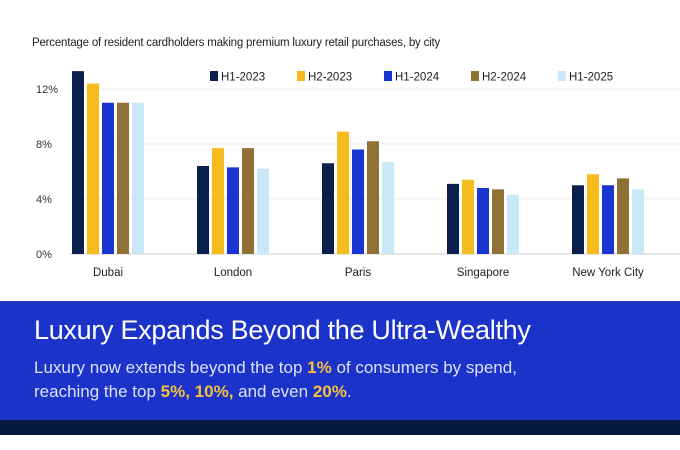  Describe the element at coordinates (138, 178) in the screenshot. I see `bar-dubai-h1-2025` at that location.